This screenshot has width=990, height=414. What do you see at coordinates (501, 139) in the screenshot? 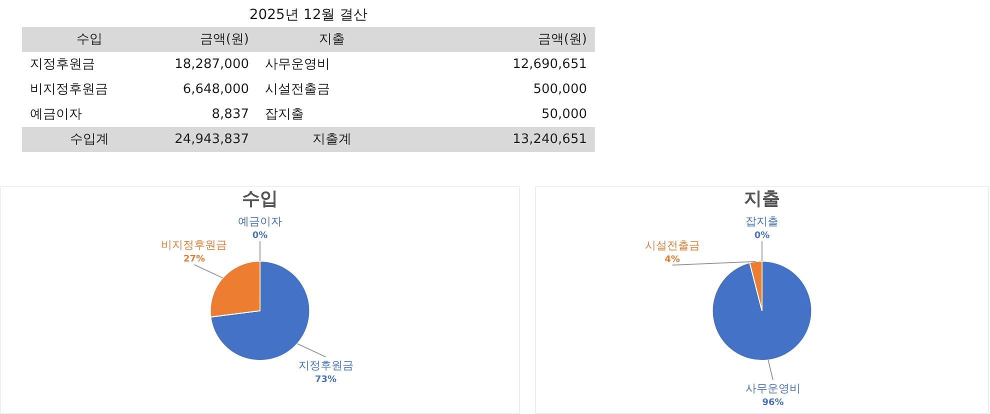
I see `text: 13,240,651` at bounding box center [501, 139].